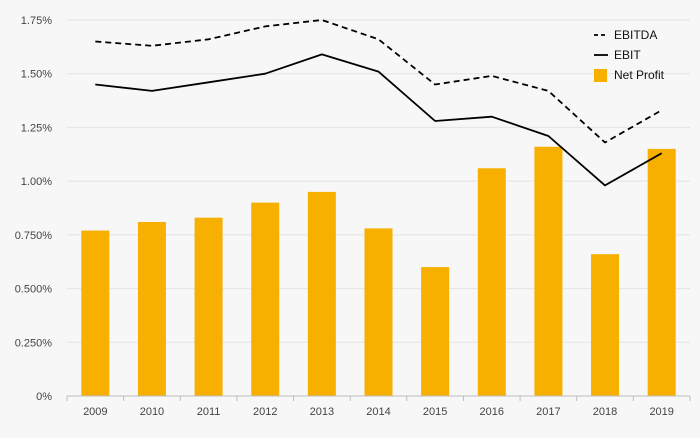 This screenshot has width=700, height=438. Describe the element at coordinates (34, 236) in the screenshot. I see `y-tick-label: 0.750%` at that location.